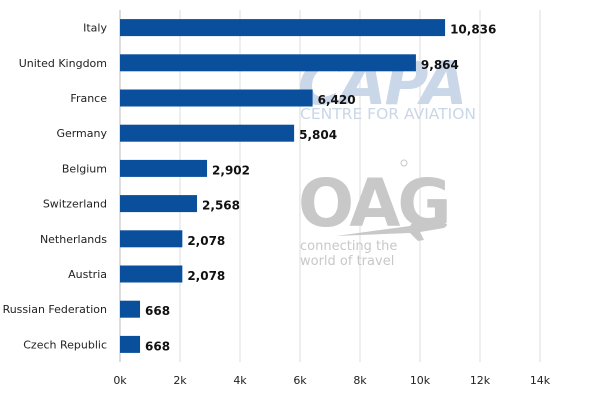 This screenshot has width=600, height=400. What do you see at coordinates (300, 380) in the screenshot?
I see `x-tick-label: 6k` at bounding box center [300, 380].